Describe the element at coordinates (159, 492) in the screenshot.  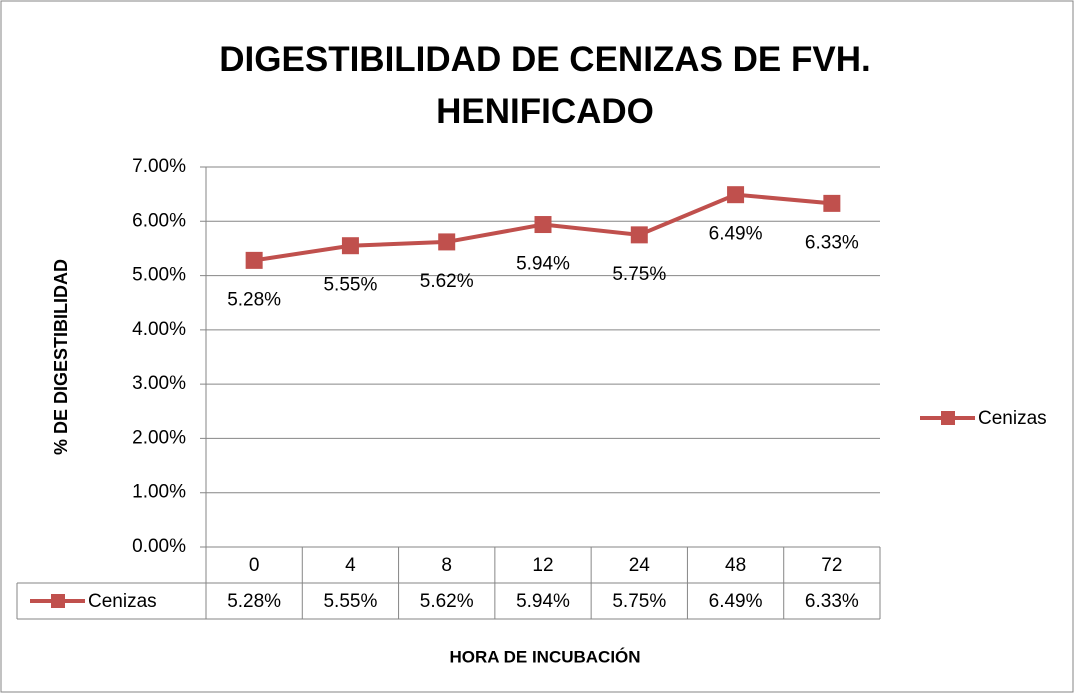
I see `y-tick-label: 1.00%` at that location.